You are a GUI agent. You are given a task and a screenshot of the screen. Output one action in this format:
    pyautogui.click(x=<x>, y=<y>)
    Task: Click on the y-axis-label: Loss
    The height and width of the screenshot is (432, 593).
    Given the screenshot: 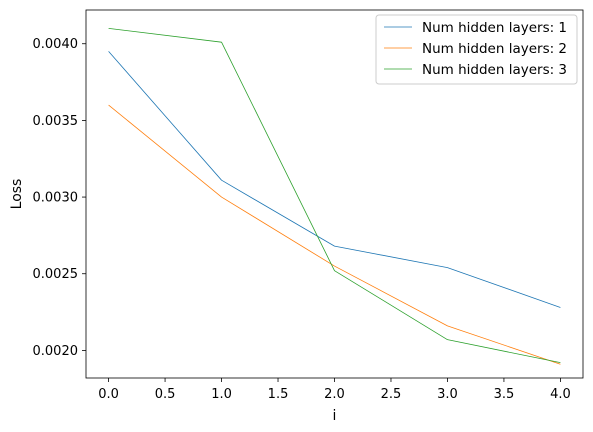 What is the action you would take?
    pyautogui.click(x=17, y=194)
    